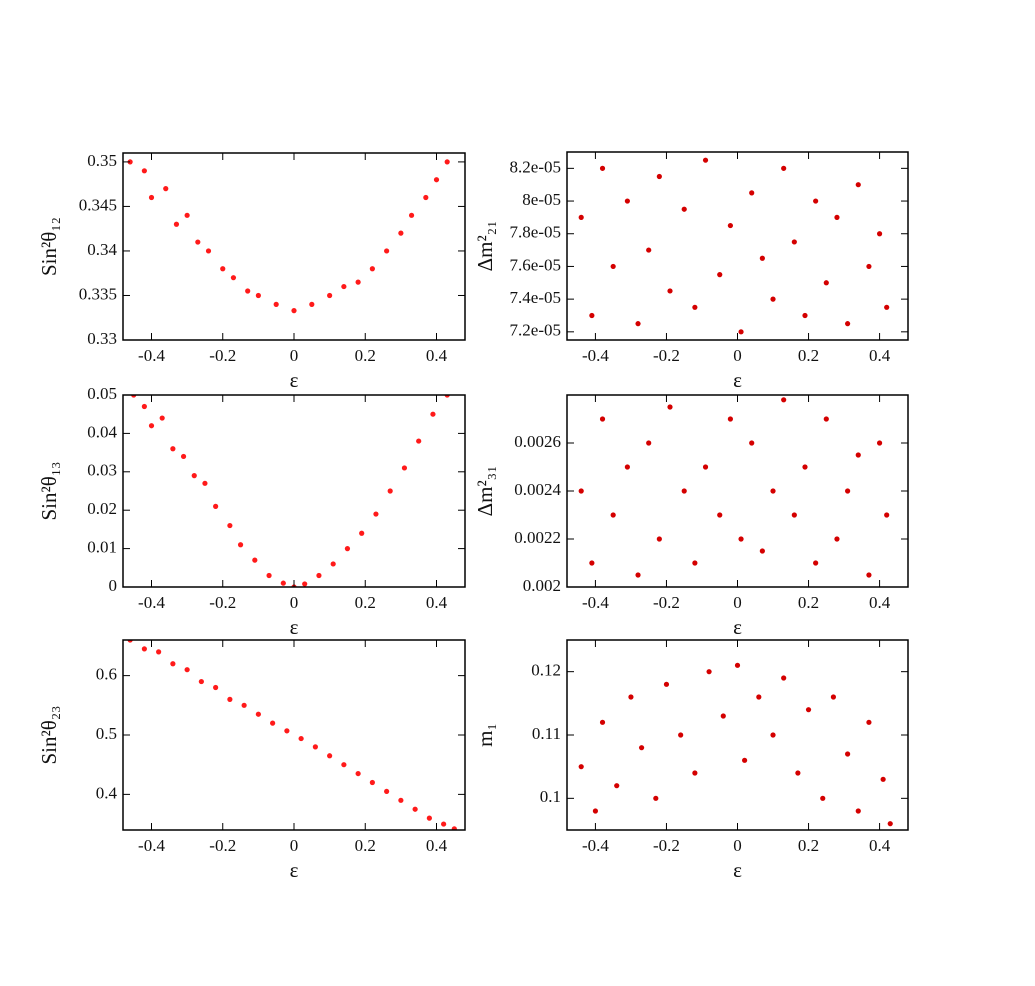 The width and height of the screenshot is (1035, 986). What do you see at coordinates (49, 246) in the screenshot?
I see `y-axis-label: Sin²θ₁₂` at bounding box center [49, 246].